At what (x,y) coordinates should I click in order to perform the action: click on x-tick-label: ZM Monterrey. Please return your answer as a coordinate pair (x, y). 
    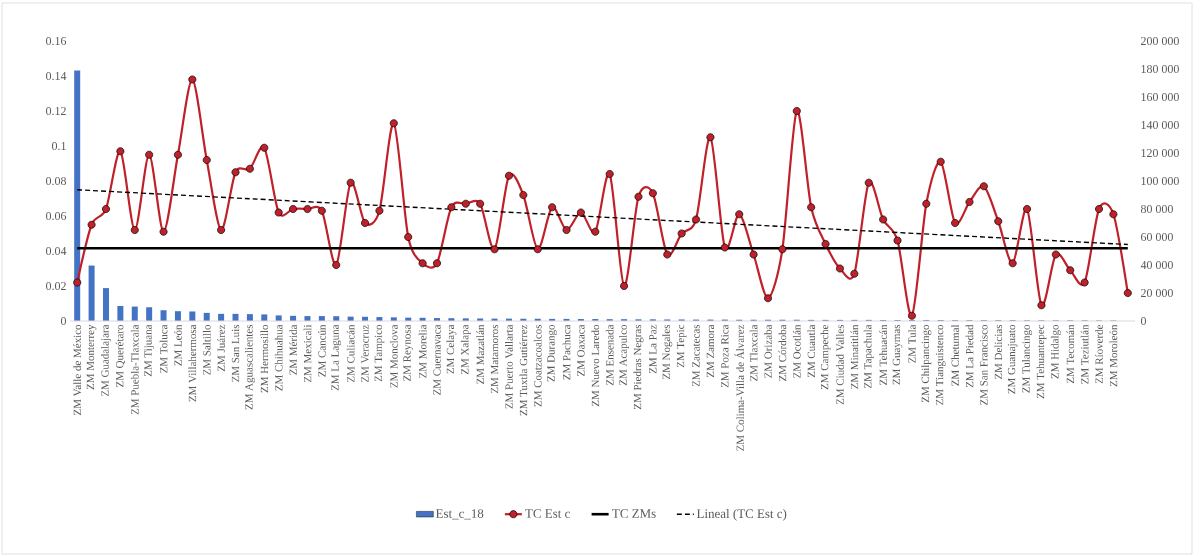
    Looking at the image, I should click on (91, 357).